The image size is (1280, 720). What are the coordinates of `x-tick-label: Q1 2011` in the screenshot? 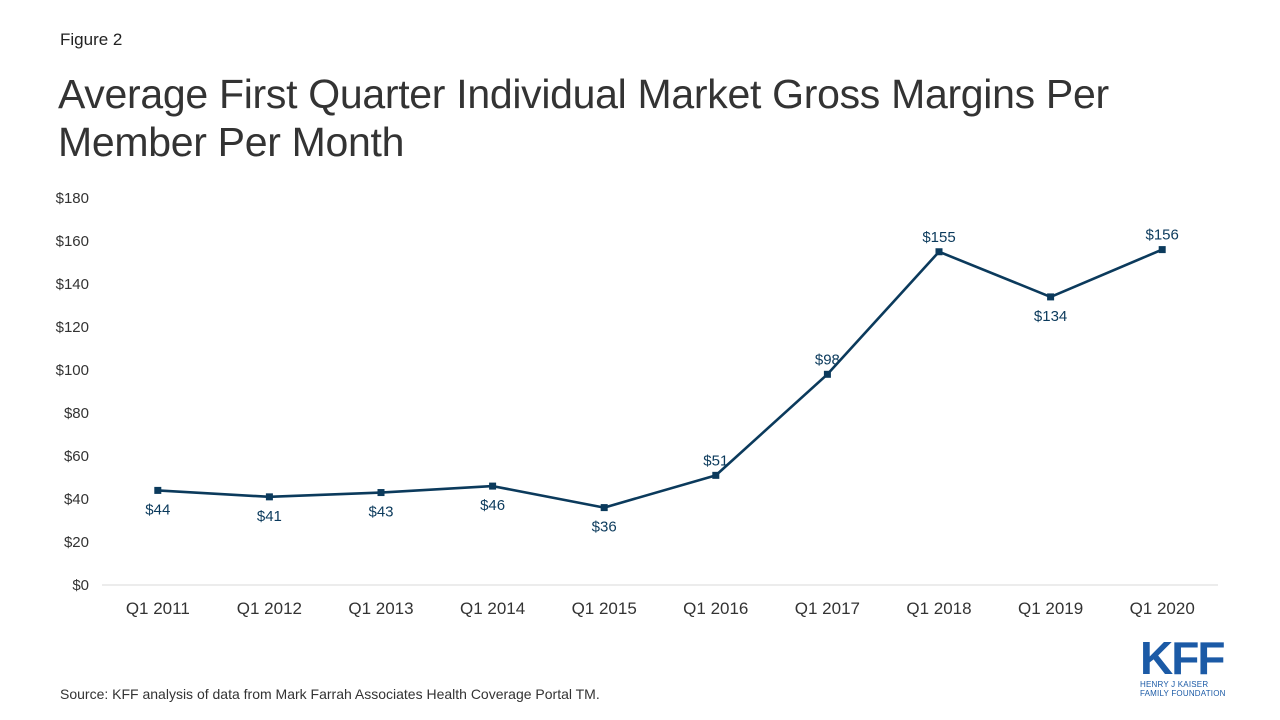 It's located at (158, 608).